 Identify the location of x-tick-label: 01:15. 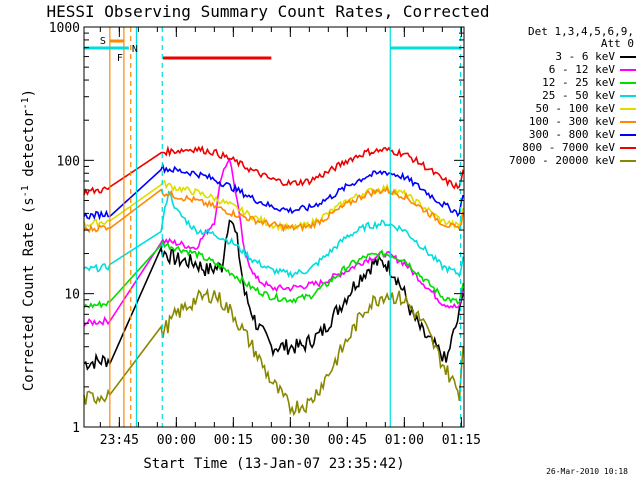
(461, 440).